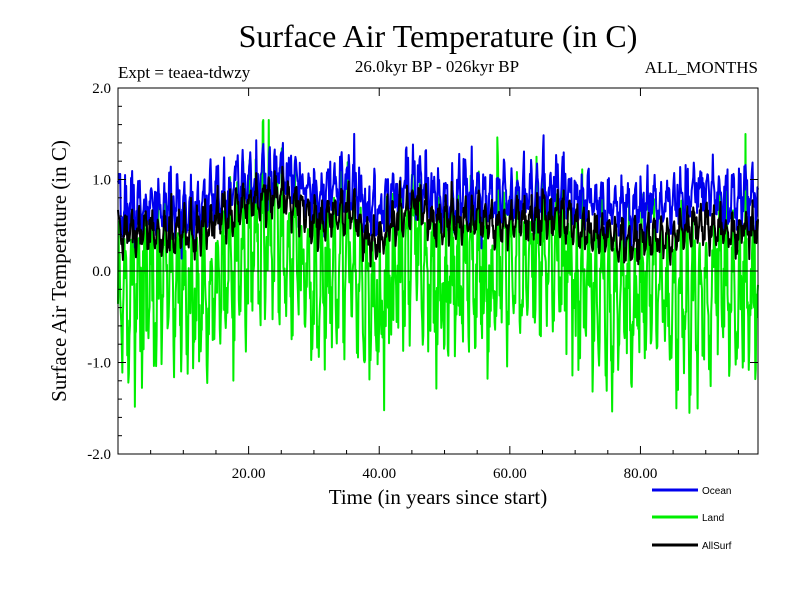 The height and width of the screenshot is (600, 800). What do you see at coordinates (99, 364) in the screenshot?
I see `y-tick-label: -1.0` at bounding box center [99, 364].